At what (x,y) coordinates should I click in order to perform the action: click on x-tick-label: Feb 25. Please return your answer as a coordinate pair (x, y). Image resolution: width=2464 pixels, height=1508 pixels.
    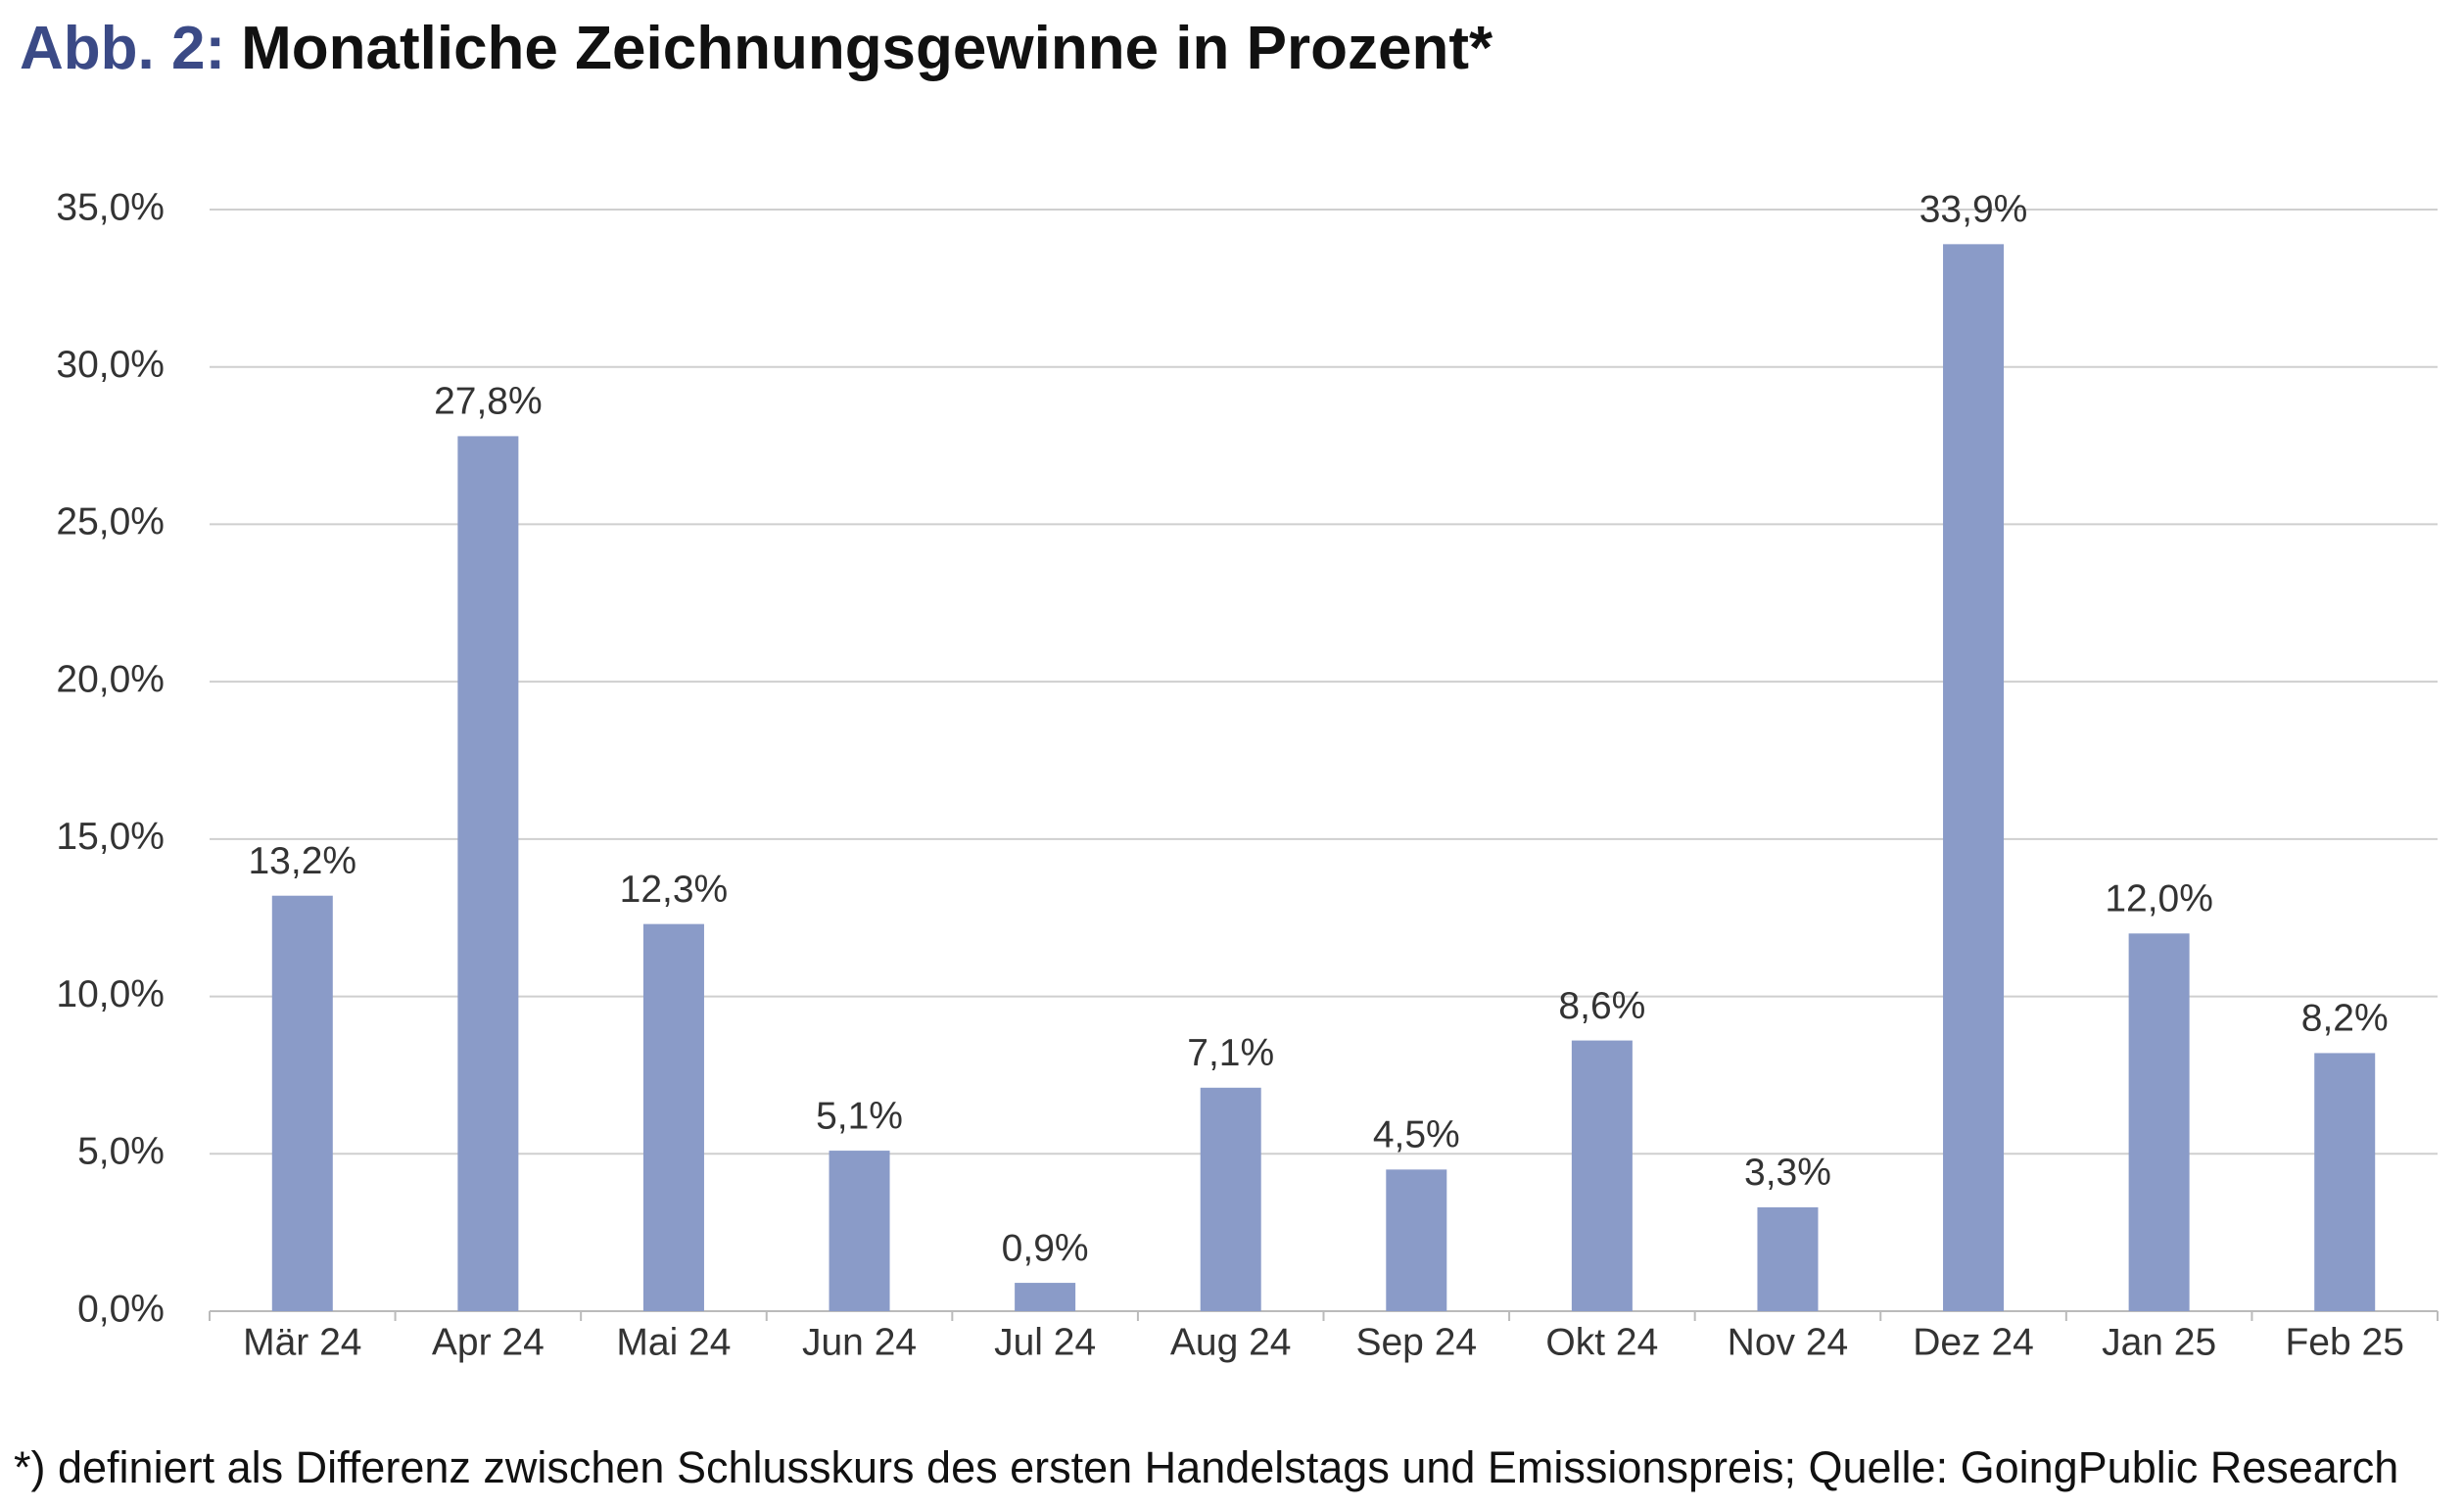
    Looking at the image, I should click on (2344, 1342).